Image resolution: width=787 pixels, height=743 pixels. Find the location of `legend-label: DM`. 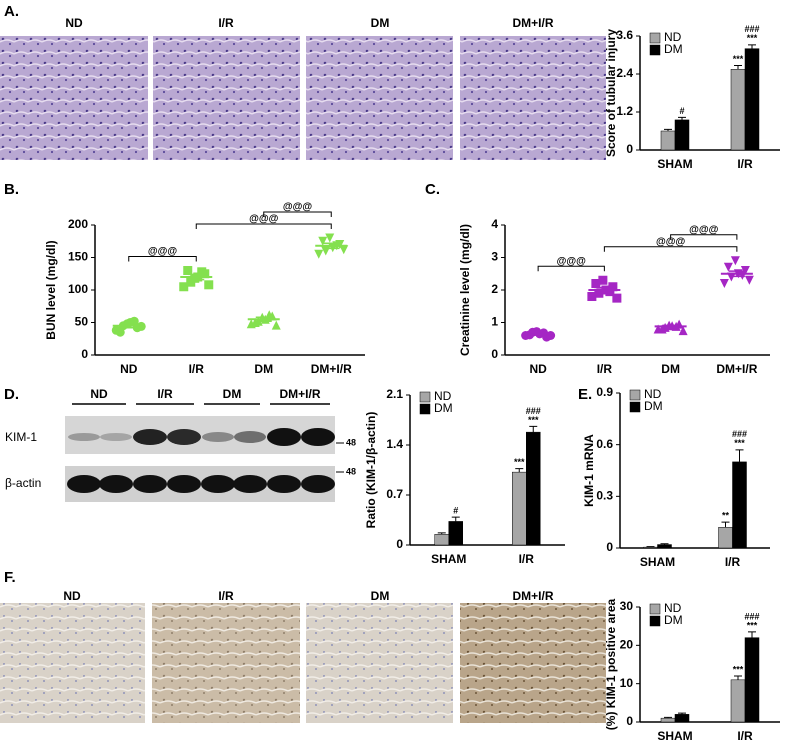

legend-label: DM is located at coordinates (673, 620).